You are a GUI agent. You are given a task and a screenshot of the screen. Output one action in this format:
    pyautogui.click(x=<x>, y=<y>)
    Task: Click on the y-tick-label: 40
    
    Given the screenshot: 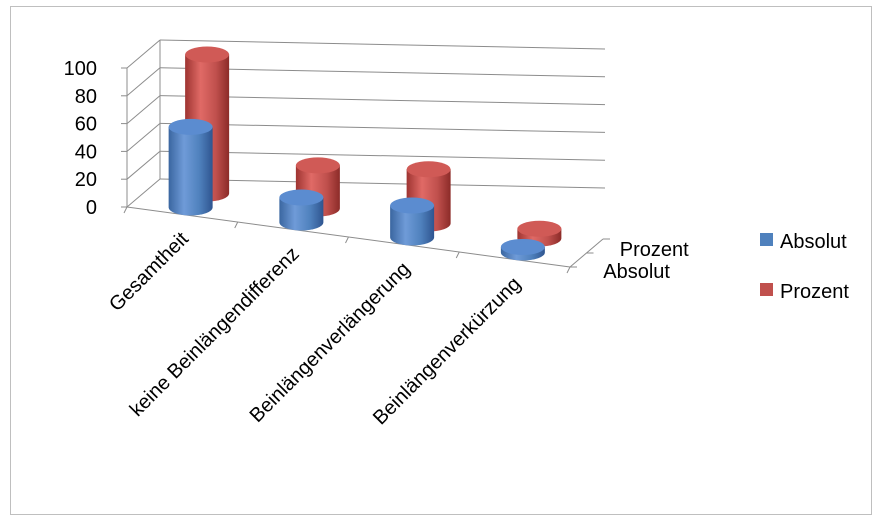 What is the action you would take?
    pyautogui.click(x=86, y=152)
    